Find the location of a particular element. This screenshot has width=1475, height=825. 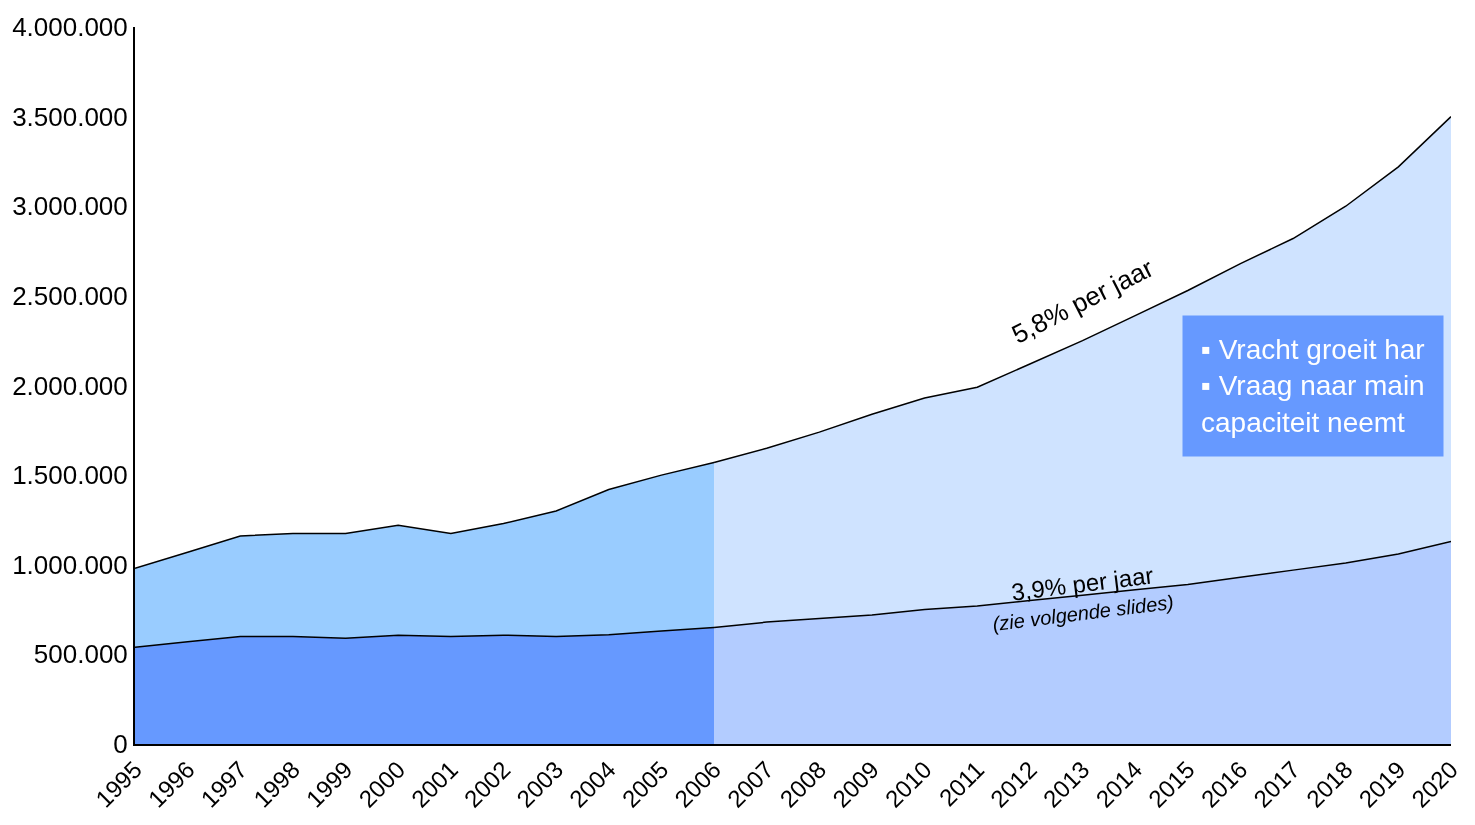

annotation: ▪ Vraag naar main is located at coordinates (1313, 386).